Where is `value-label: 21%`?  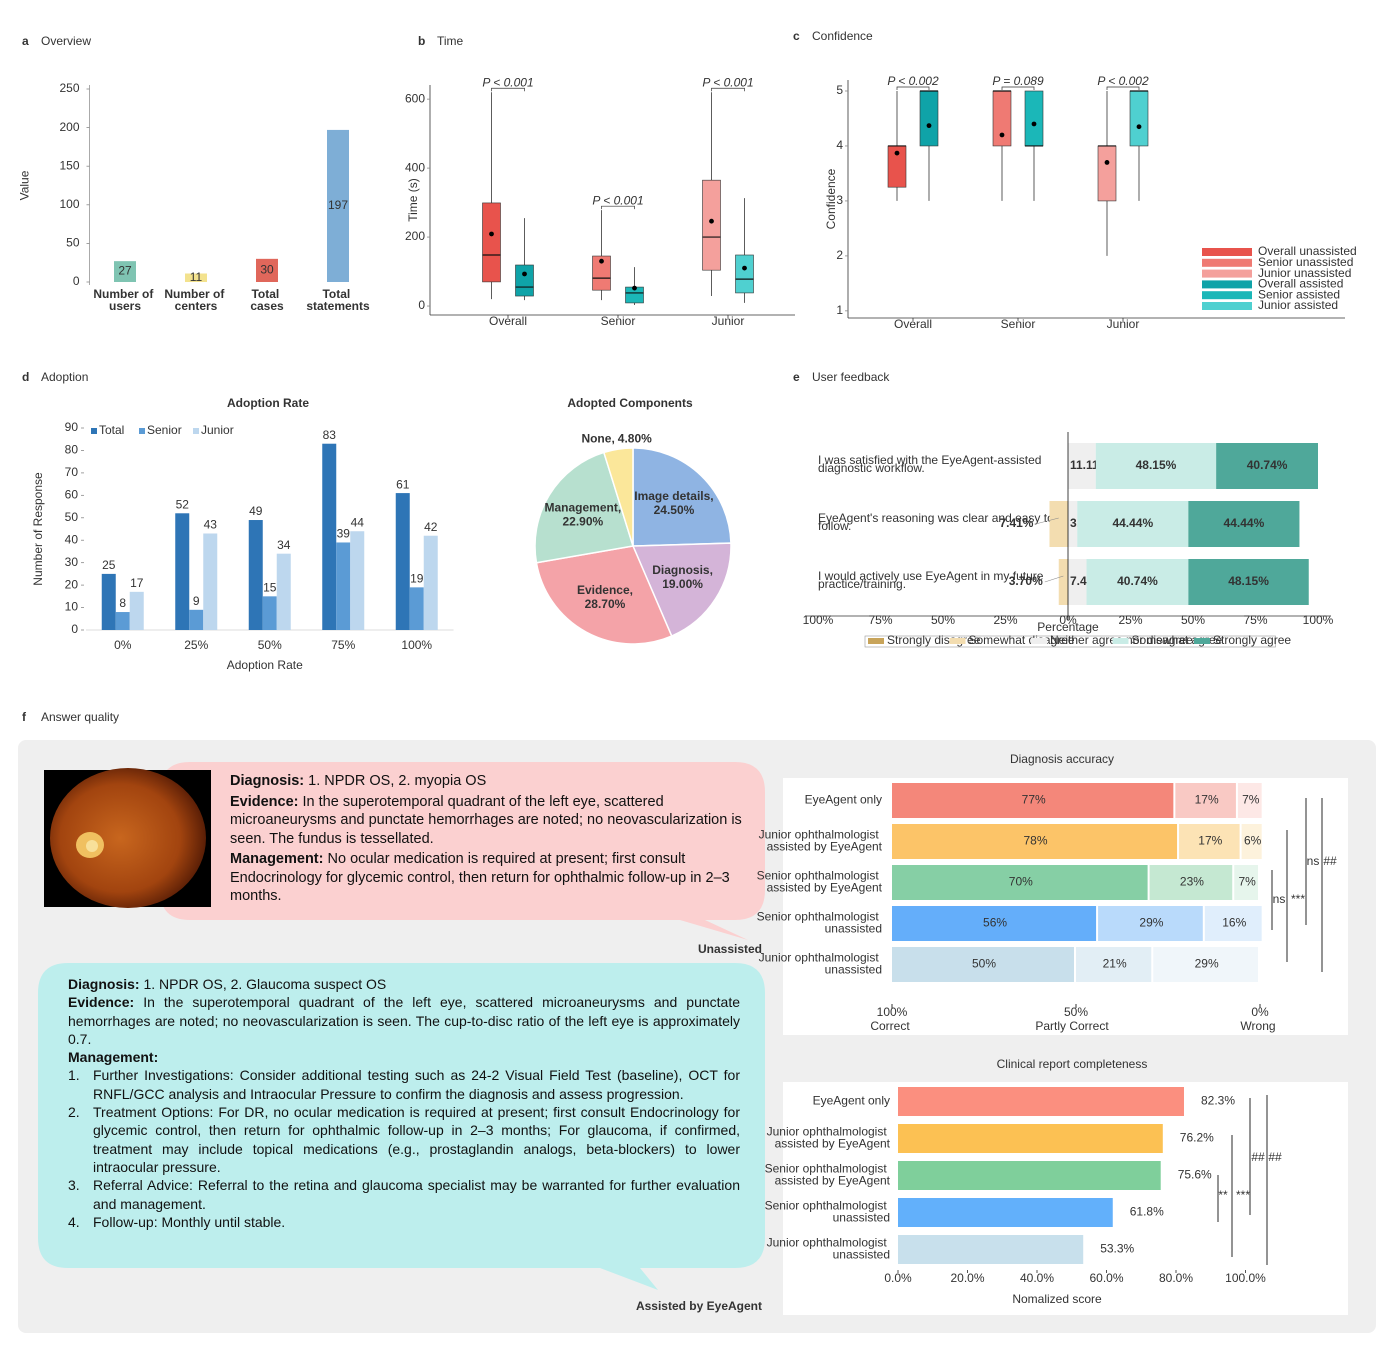 value-label: 21% is located at coordinates (1115, 964).